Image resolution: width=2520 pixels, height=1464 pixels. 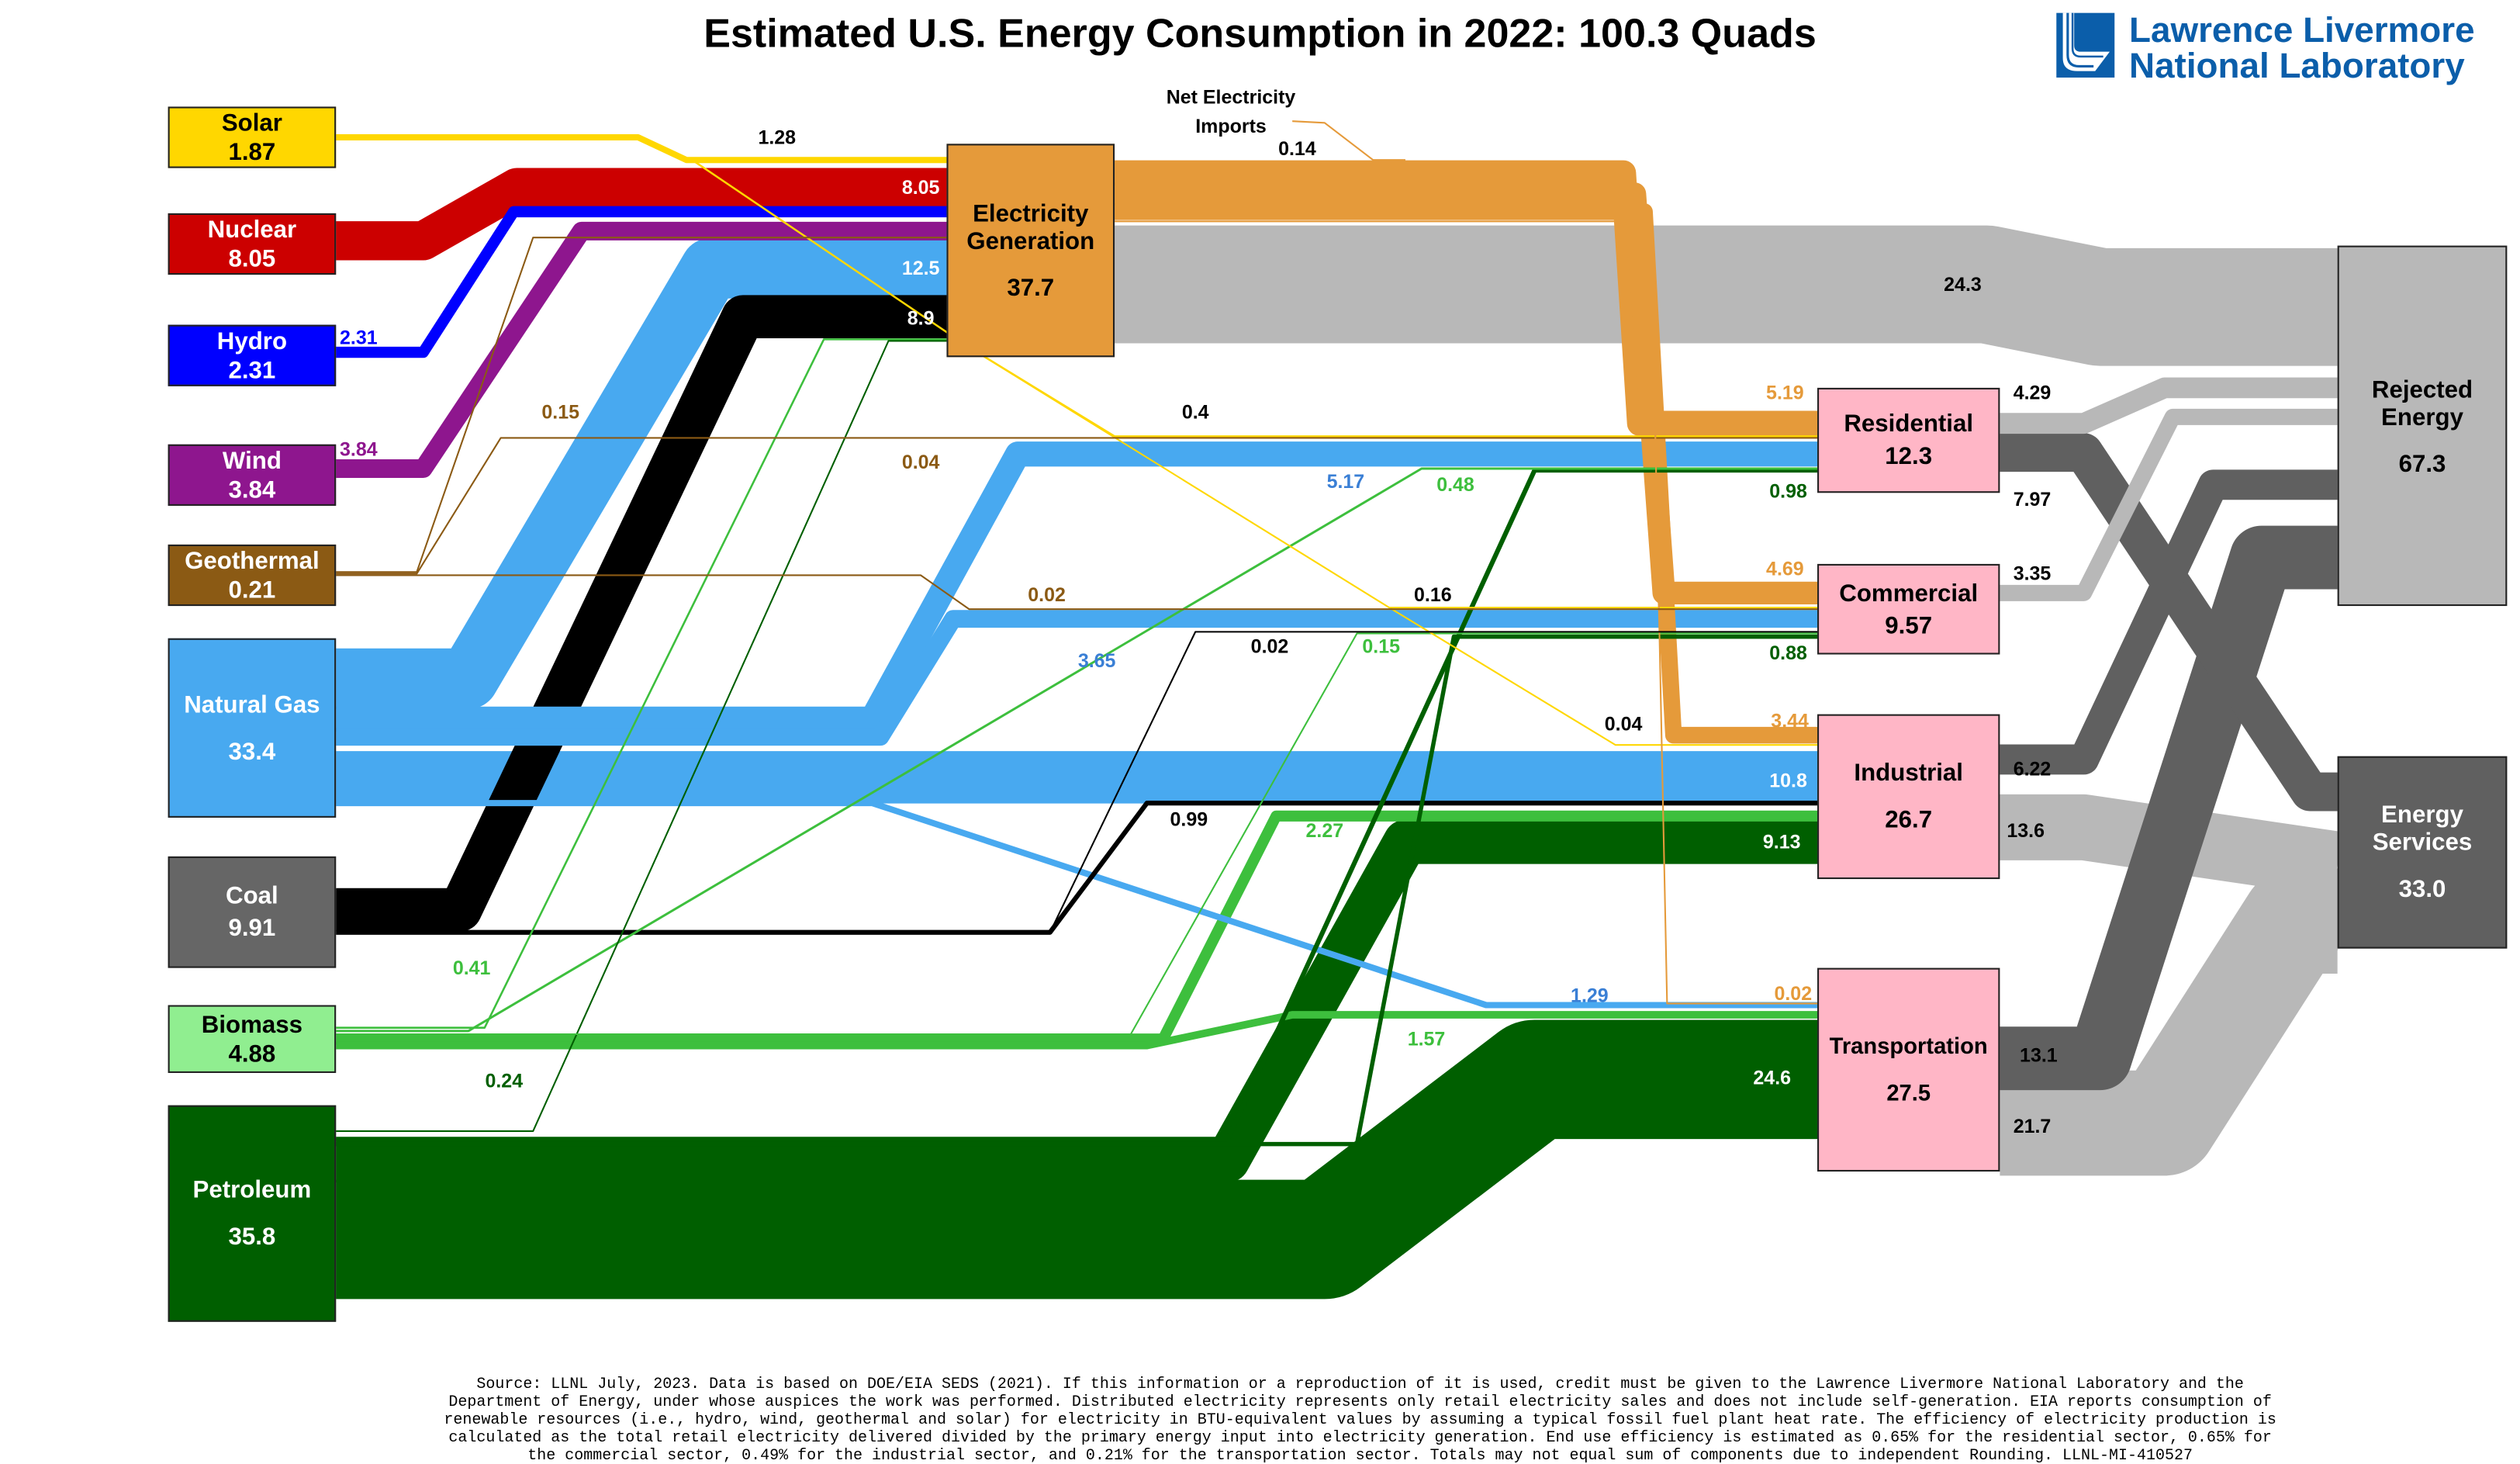 I want to click on flow-residential-to-services, so click(x=2169, y=622).